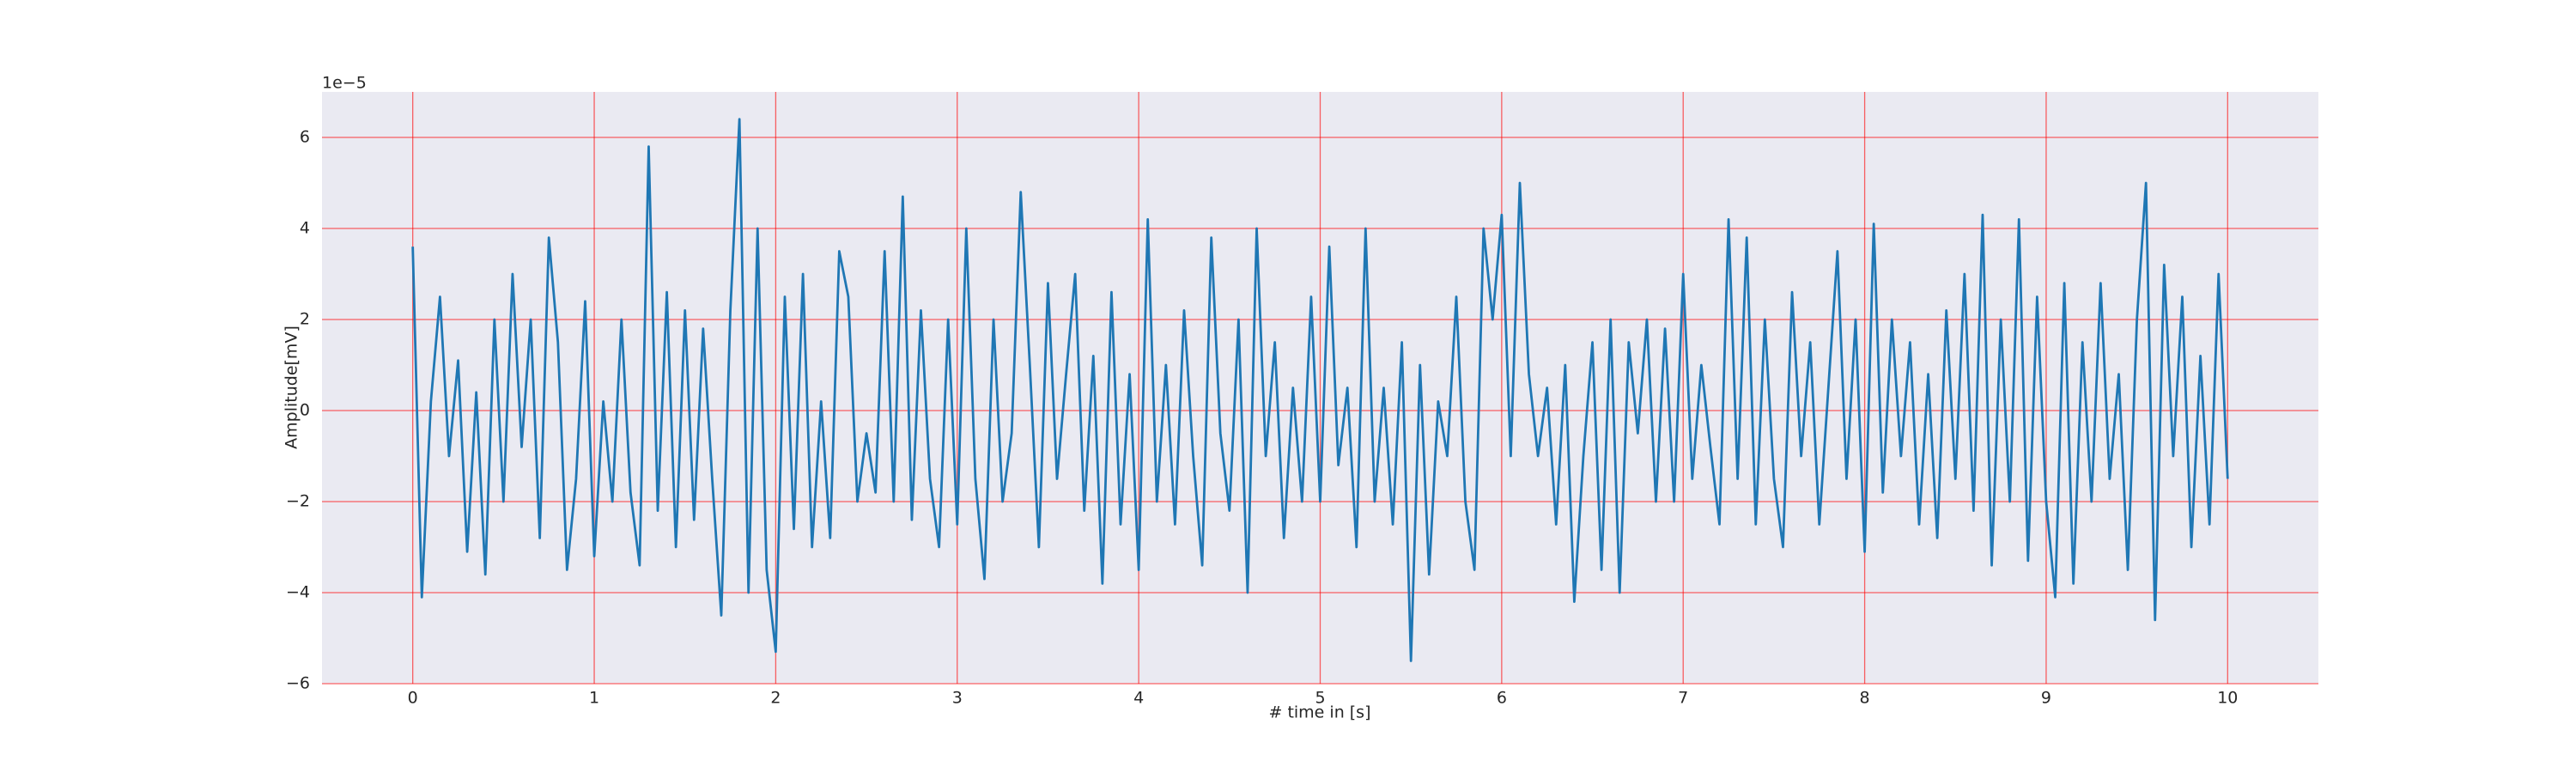 The width and height of the screenshot is (2576, 773). Describe the element at coordinates (1683, 698) in the screenshot. I see `x-tick-label: 7` at that location.